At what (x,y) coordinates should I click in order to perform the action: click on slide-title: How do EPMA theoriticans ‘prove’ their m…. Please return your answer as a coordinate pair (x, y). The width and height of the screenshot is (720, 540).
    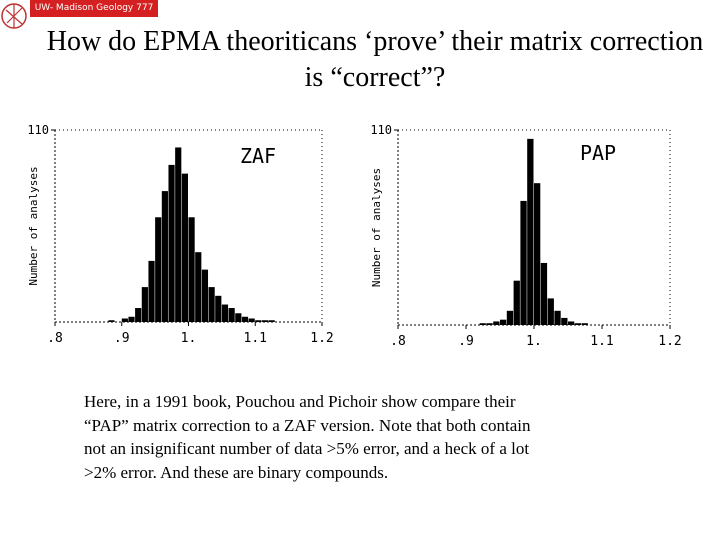
    Looking at the image, I should click on (375, 59).